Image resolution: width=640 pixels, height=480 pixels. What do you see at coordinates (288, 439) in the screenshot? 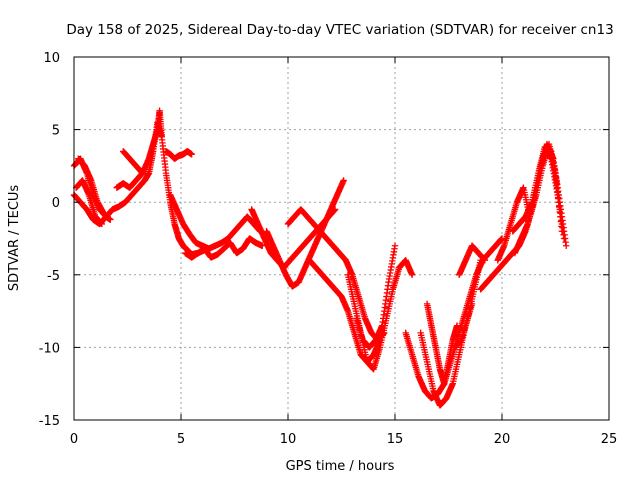
I see `x-tick-label: 10` at bounding box center [288, 439].